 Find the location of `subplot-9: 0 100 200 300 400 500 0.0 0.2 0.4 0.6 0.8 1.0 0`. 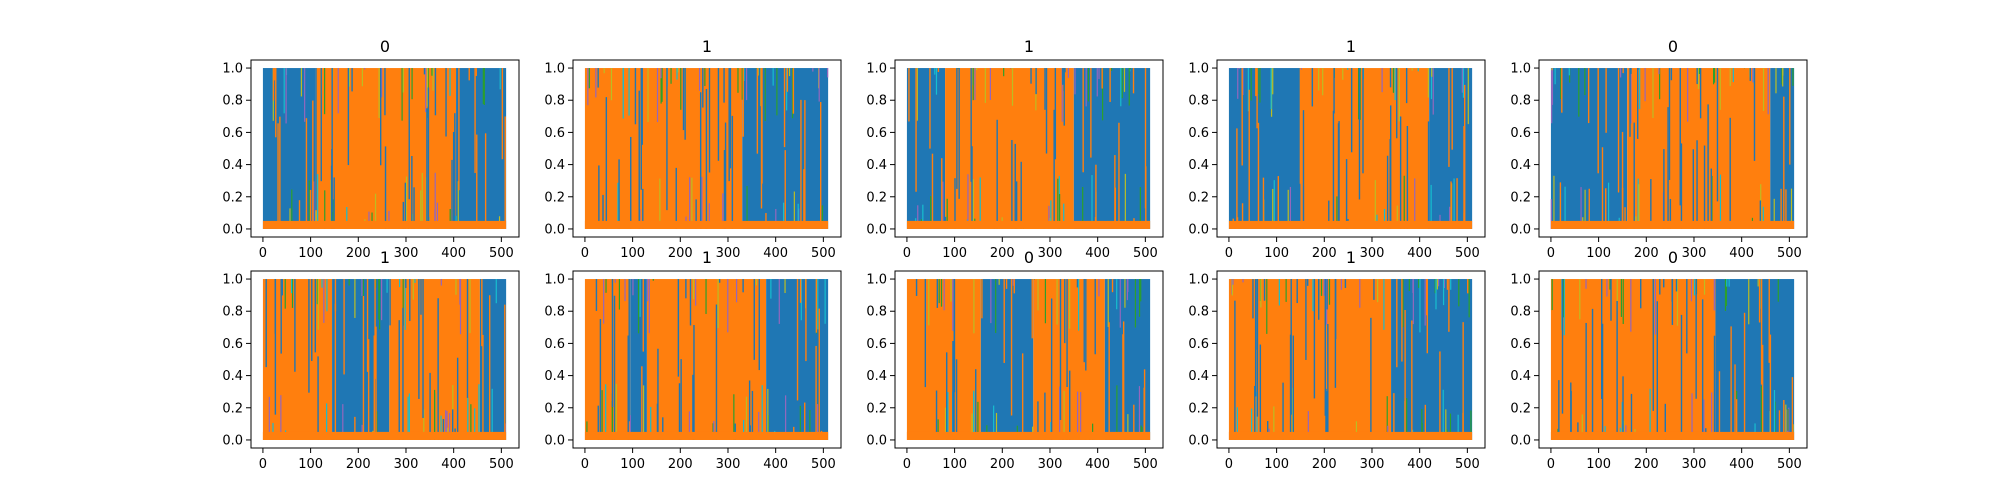

subplot-9: 0 100 200 300 400 500 0.0 0.2 0.4 0.6 0.8 1.0 0 is located at coordinates (1659, 360).